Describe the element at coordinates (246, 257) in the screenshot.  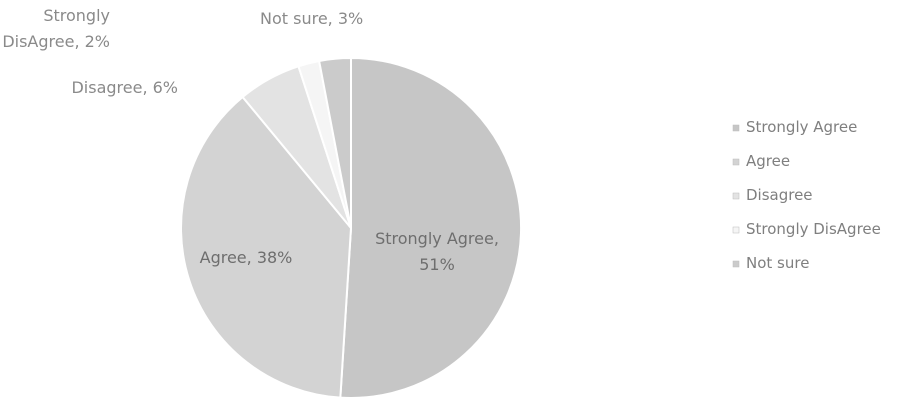
I see `data-label-agree: Agree, 38%` at that location.